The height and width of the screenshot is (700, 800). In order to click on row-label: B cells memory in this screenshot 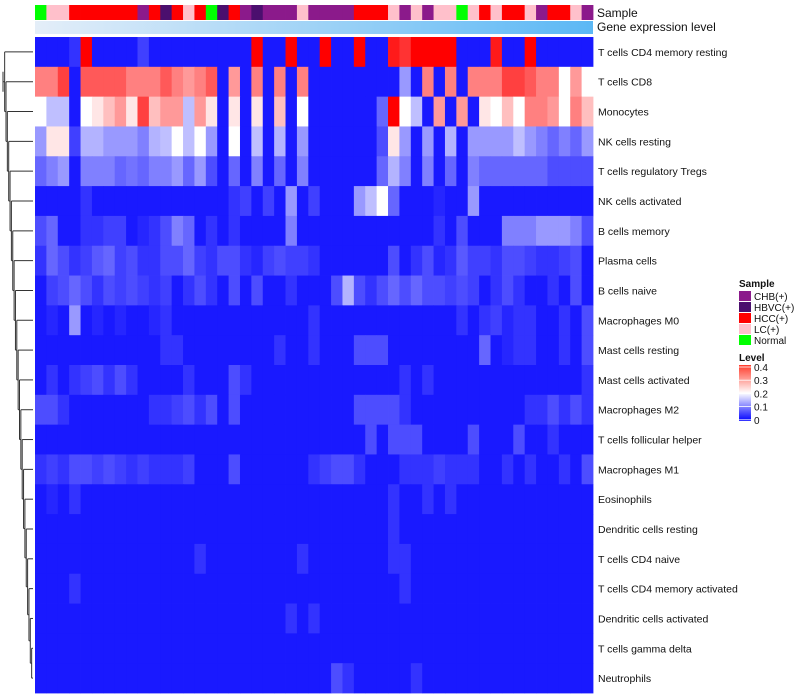, I will do `click(634, 232)`.